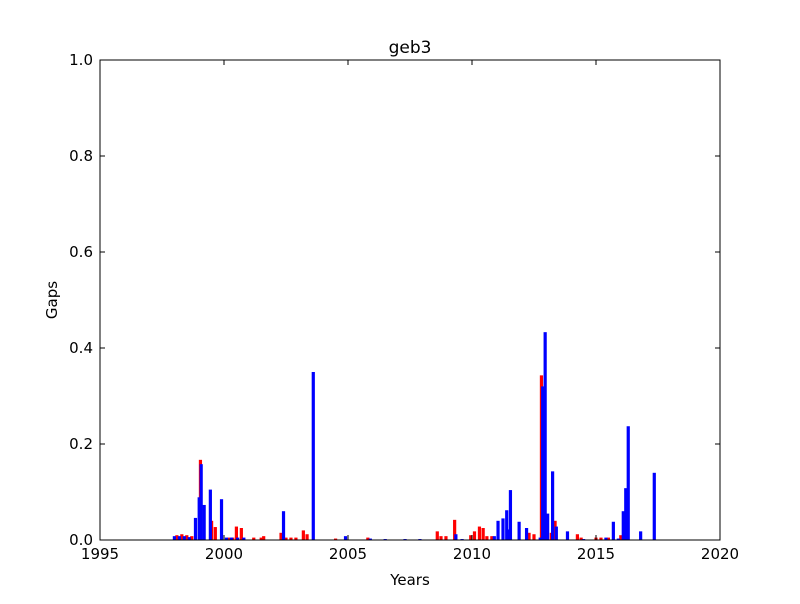 This screenshot has width=800, height=604. I want to click on x-axis-label: Years, so click(409, 580).